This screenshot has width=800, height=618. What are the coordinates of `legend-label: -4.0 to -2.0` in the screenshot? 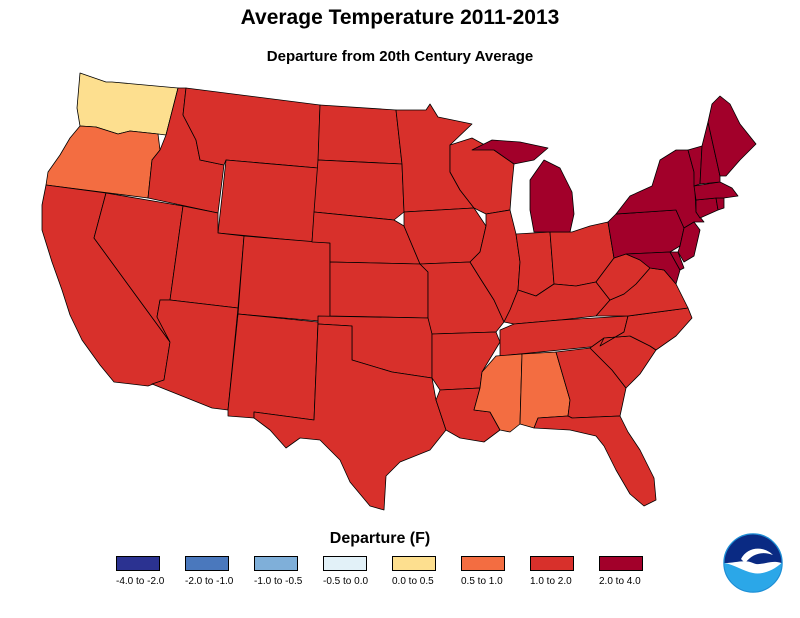 It's located at (140, 581).